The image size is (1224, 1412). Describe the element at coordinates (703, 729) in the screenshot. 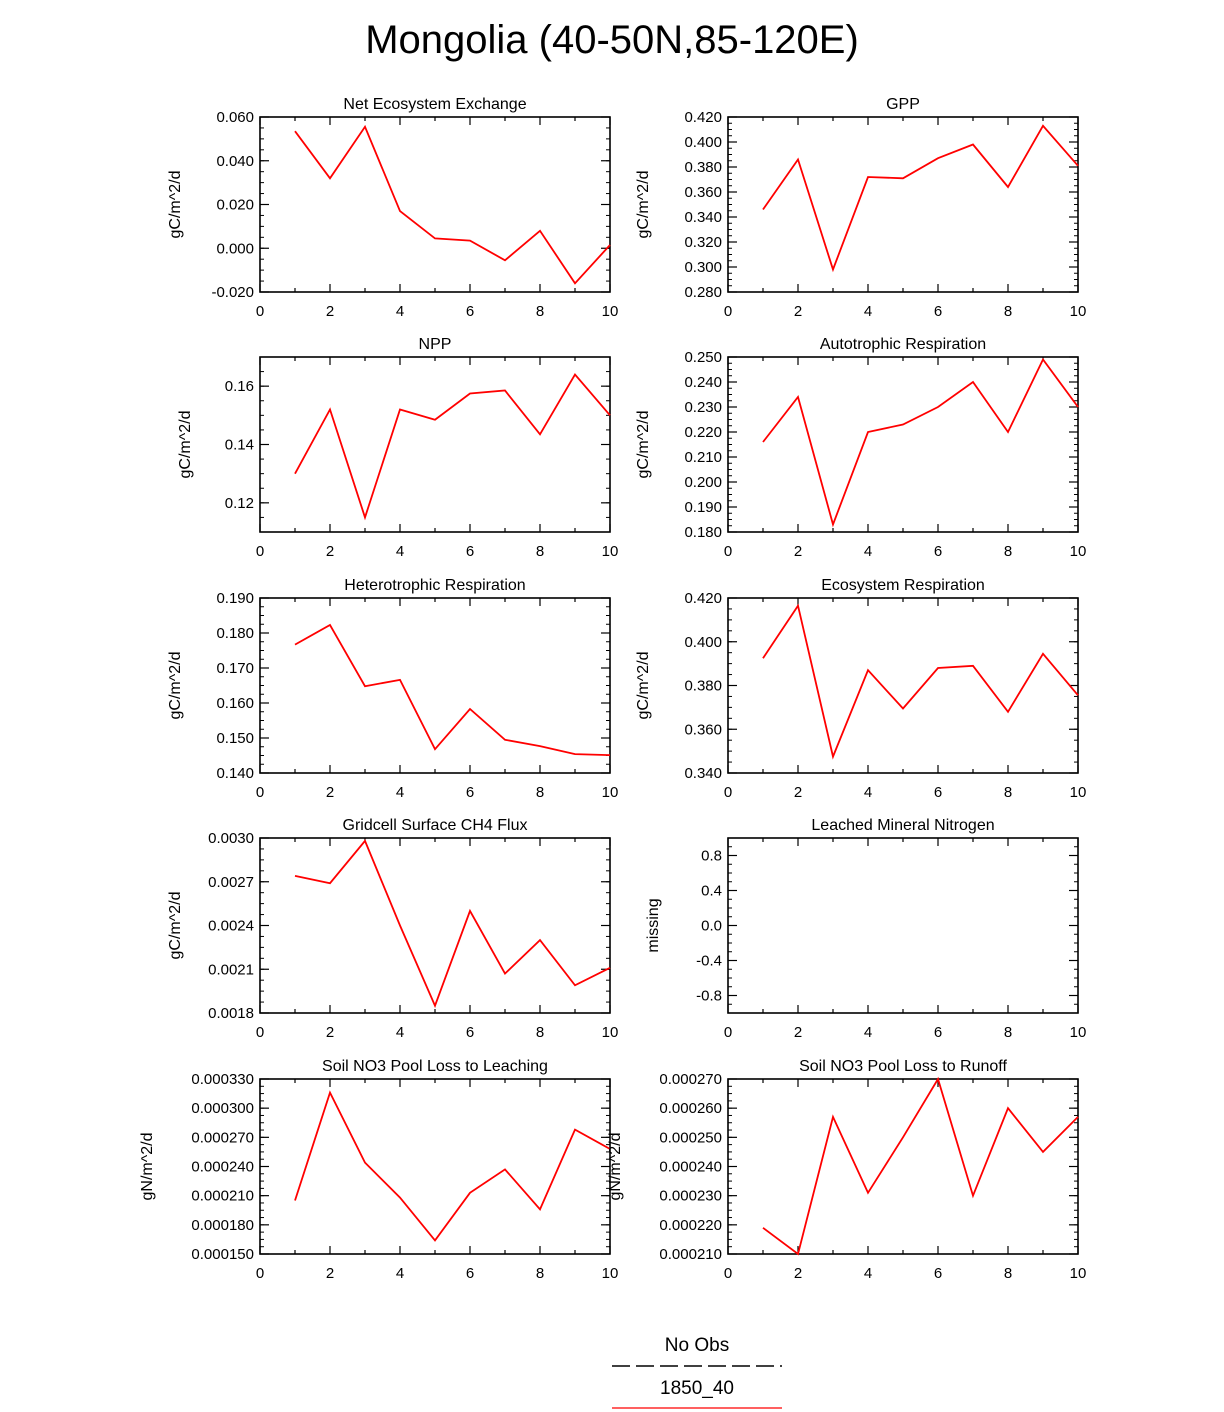

I see `y-tick-label: 0.360` at that location.